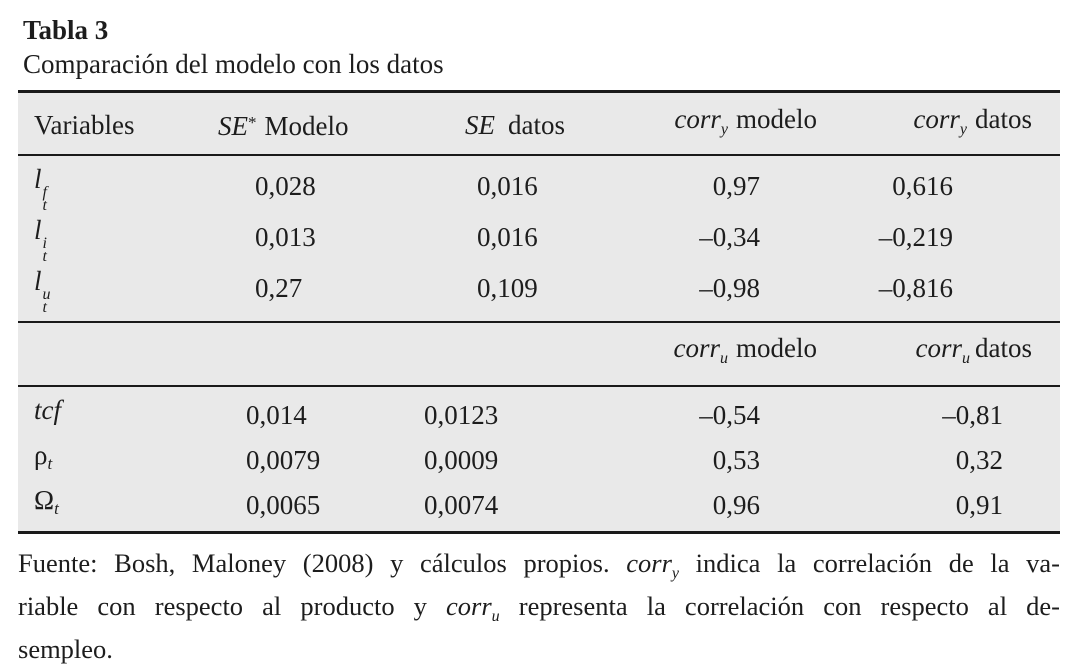  I want to click on subheader-row: corru modelo corru datos, so click(539, 354).